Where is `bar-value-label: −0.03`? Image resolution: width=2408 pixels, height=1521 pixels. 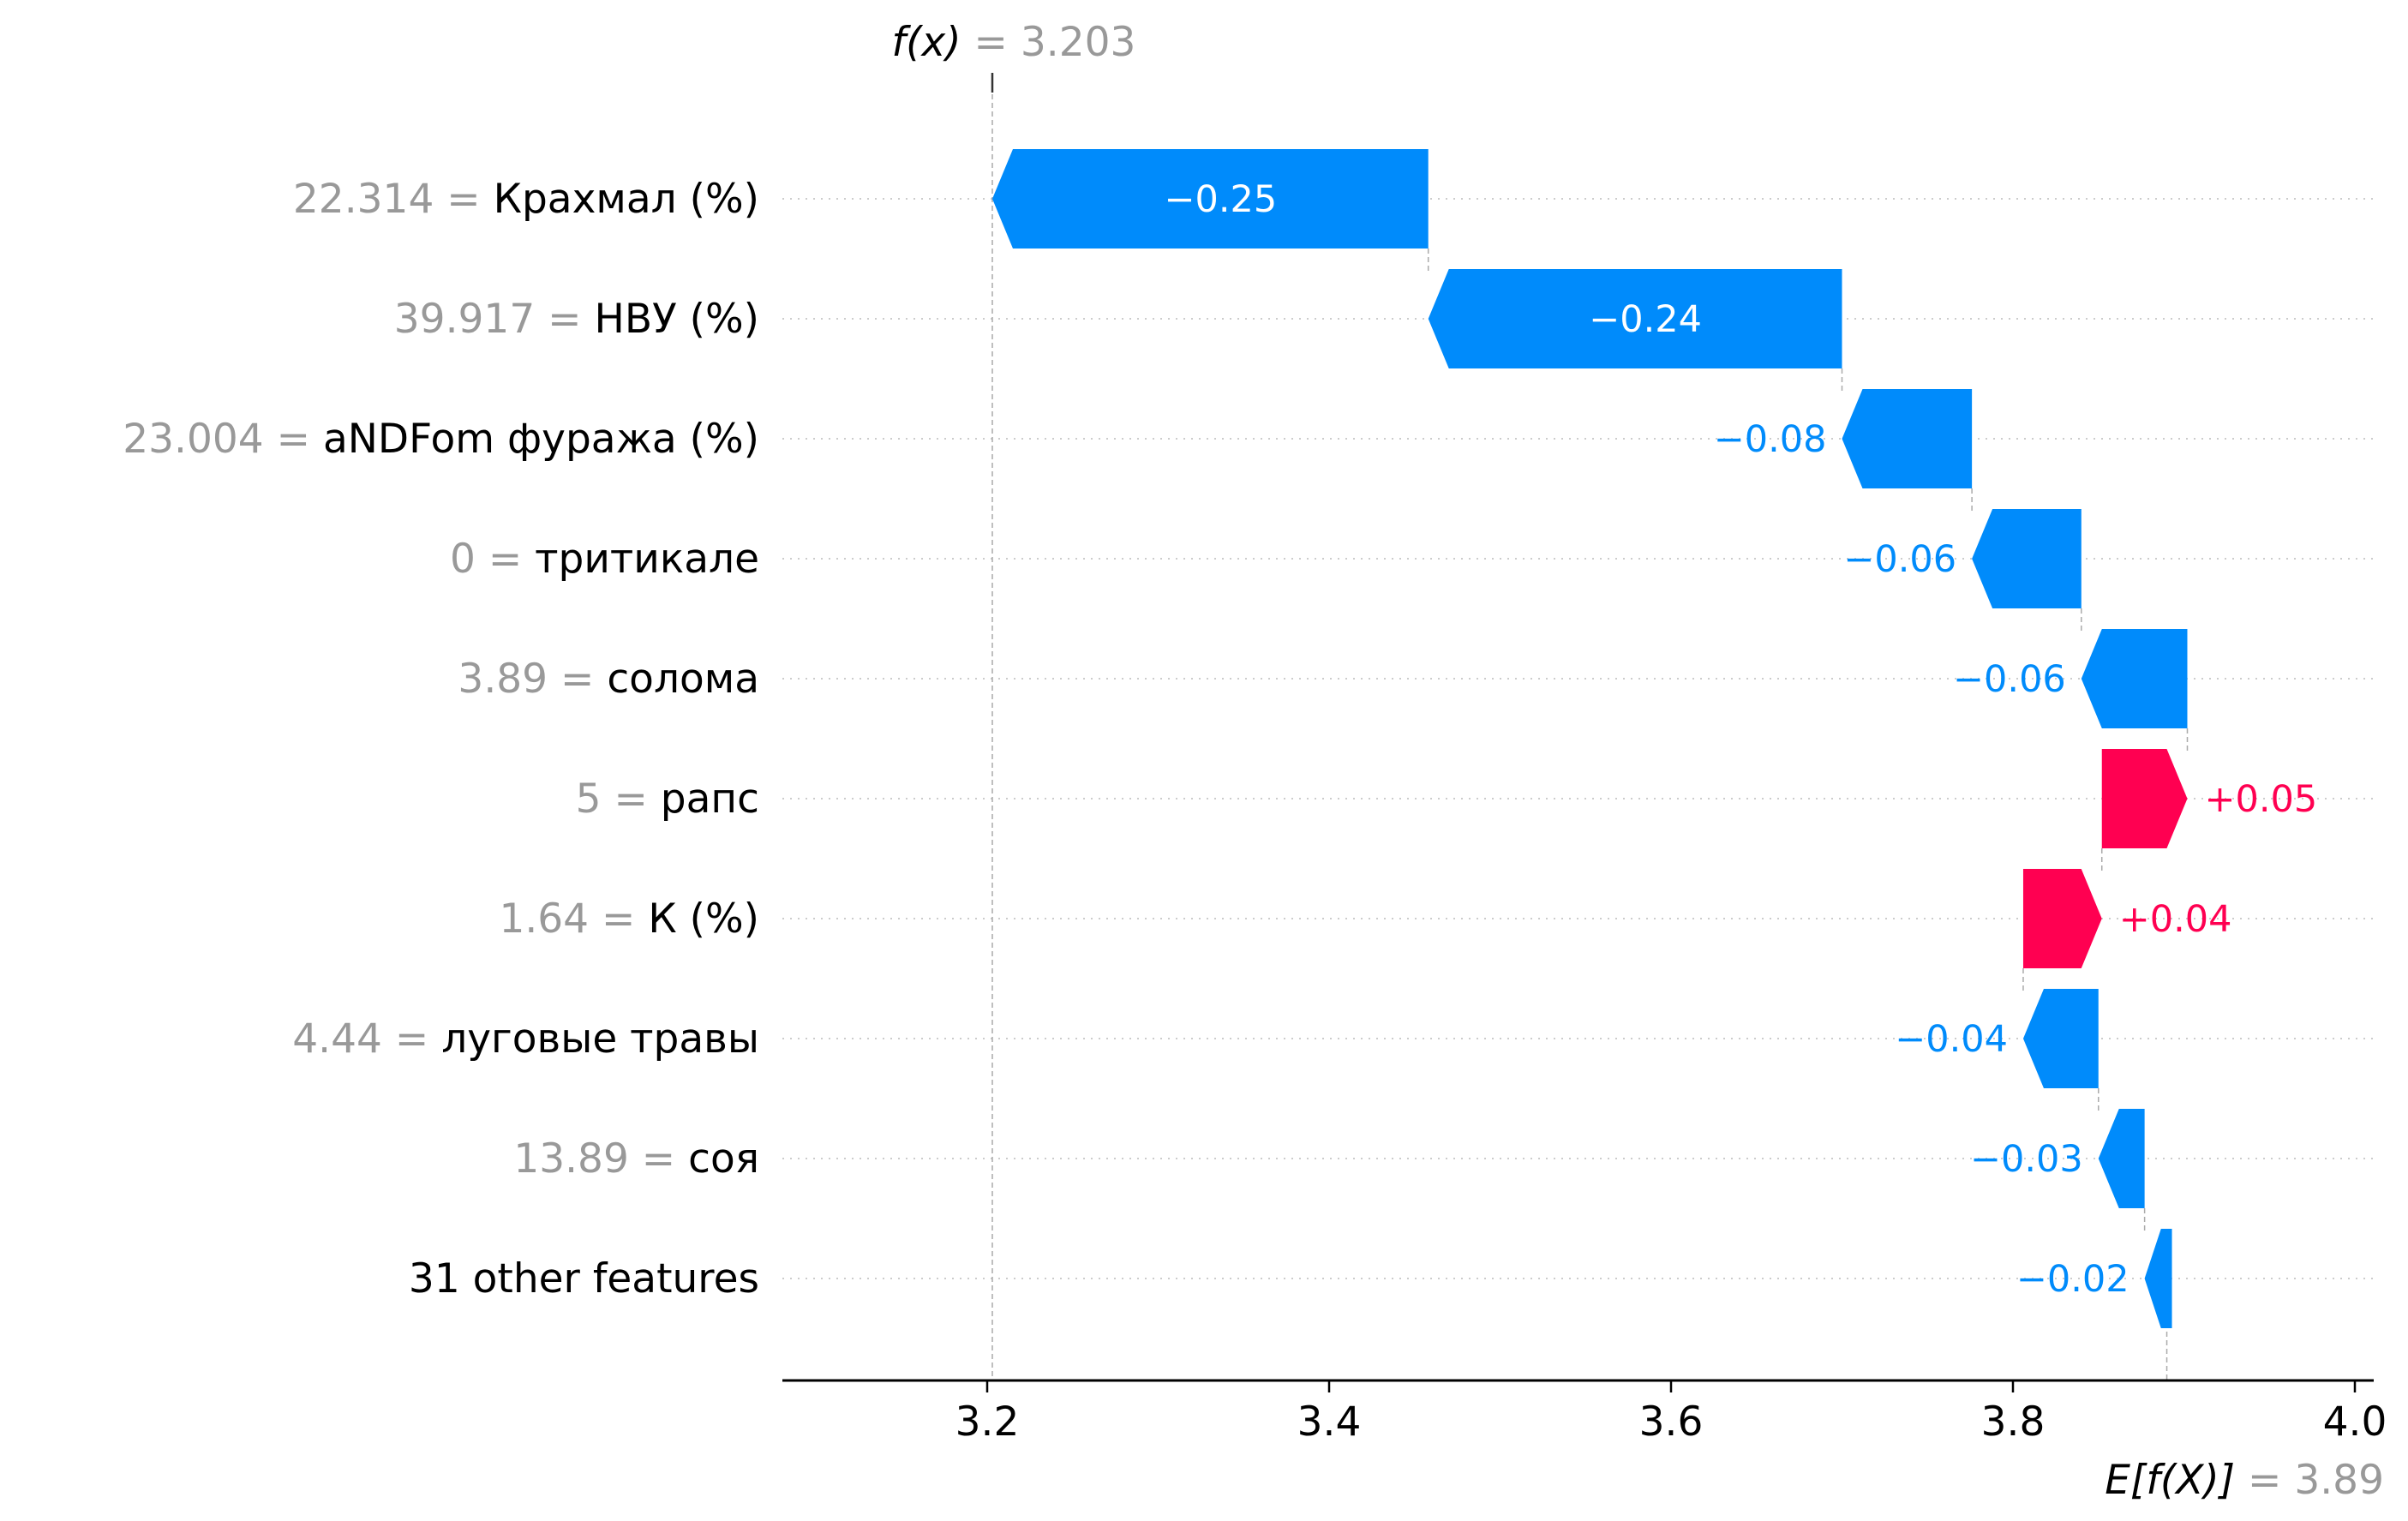 bar-value-label: −0.03 is located at coordinates (2026, 1159).